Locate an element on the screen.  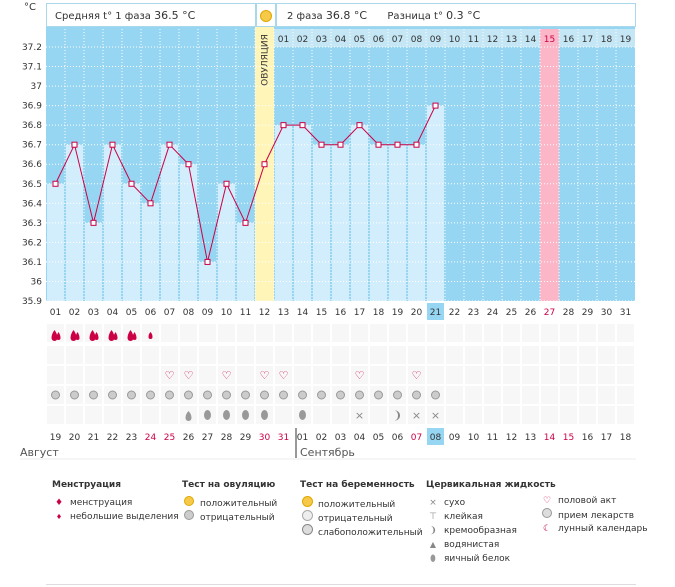
ovulation-positive-icon is located at coordinates (189, 503).